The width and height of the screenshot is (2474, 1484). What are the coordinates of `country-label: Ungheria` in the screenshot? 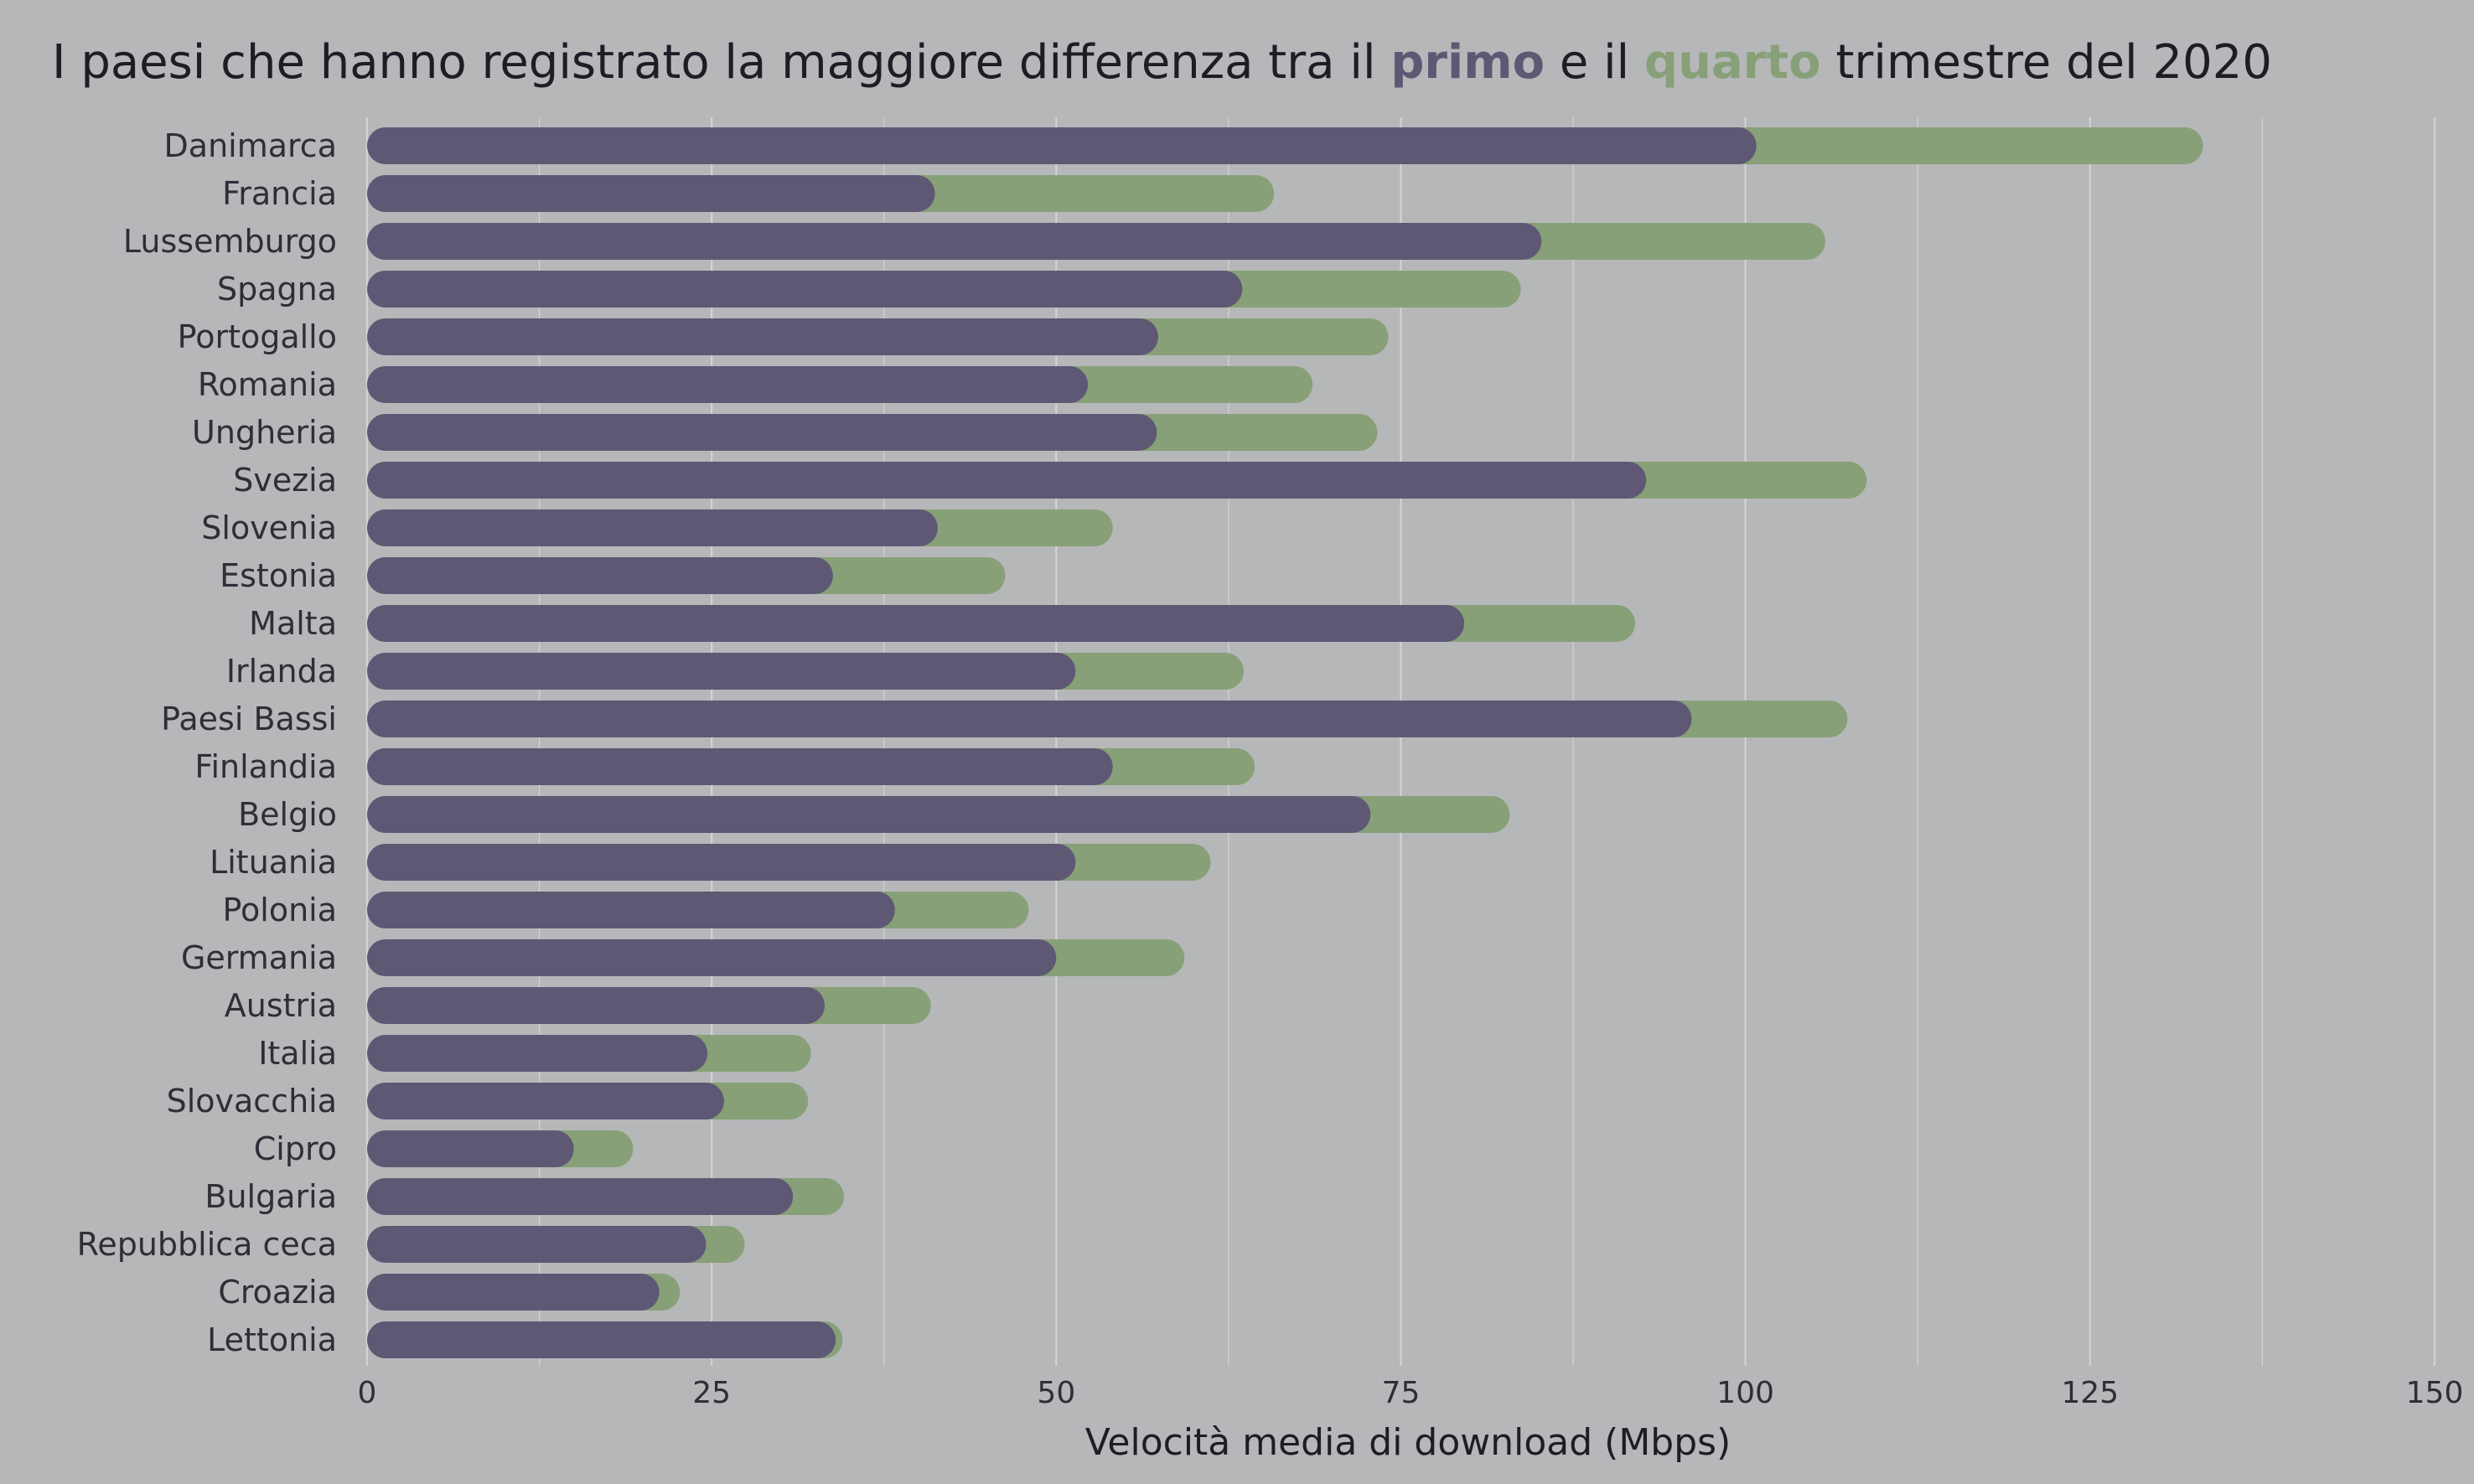 It's located at (264, 433).